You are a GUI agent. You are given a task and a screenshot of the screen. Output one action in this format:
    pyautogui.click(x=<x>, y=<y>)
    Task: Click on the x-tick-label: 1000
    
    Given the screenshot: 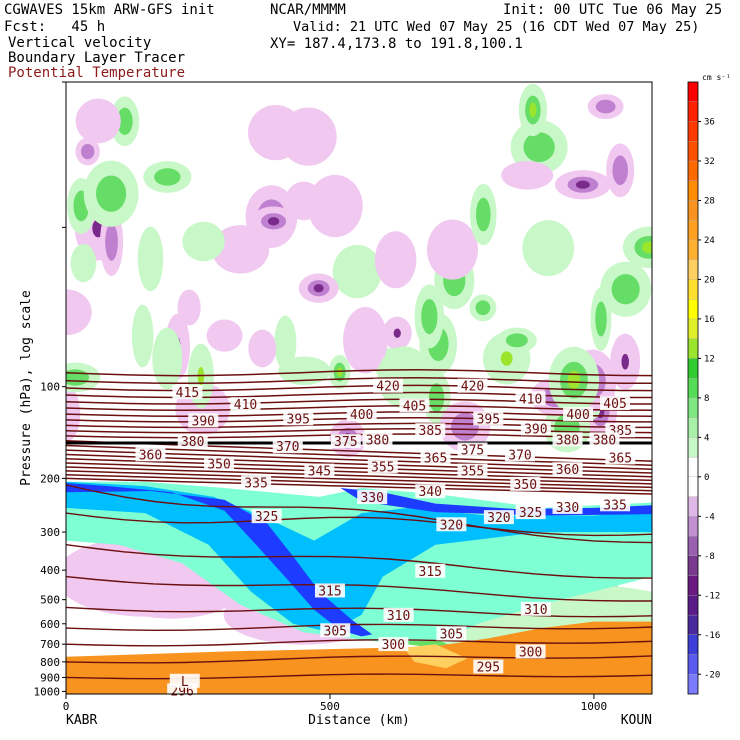 What is the action you would take?
    pyautogui.click(x=594, y=706)
    